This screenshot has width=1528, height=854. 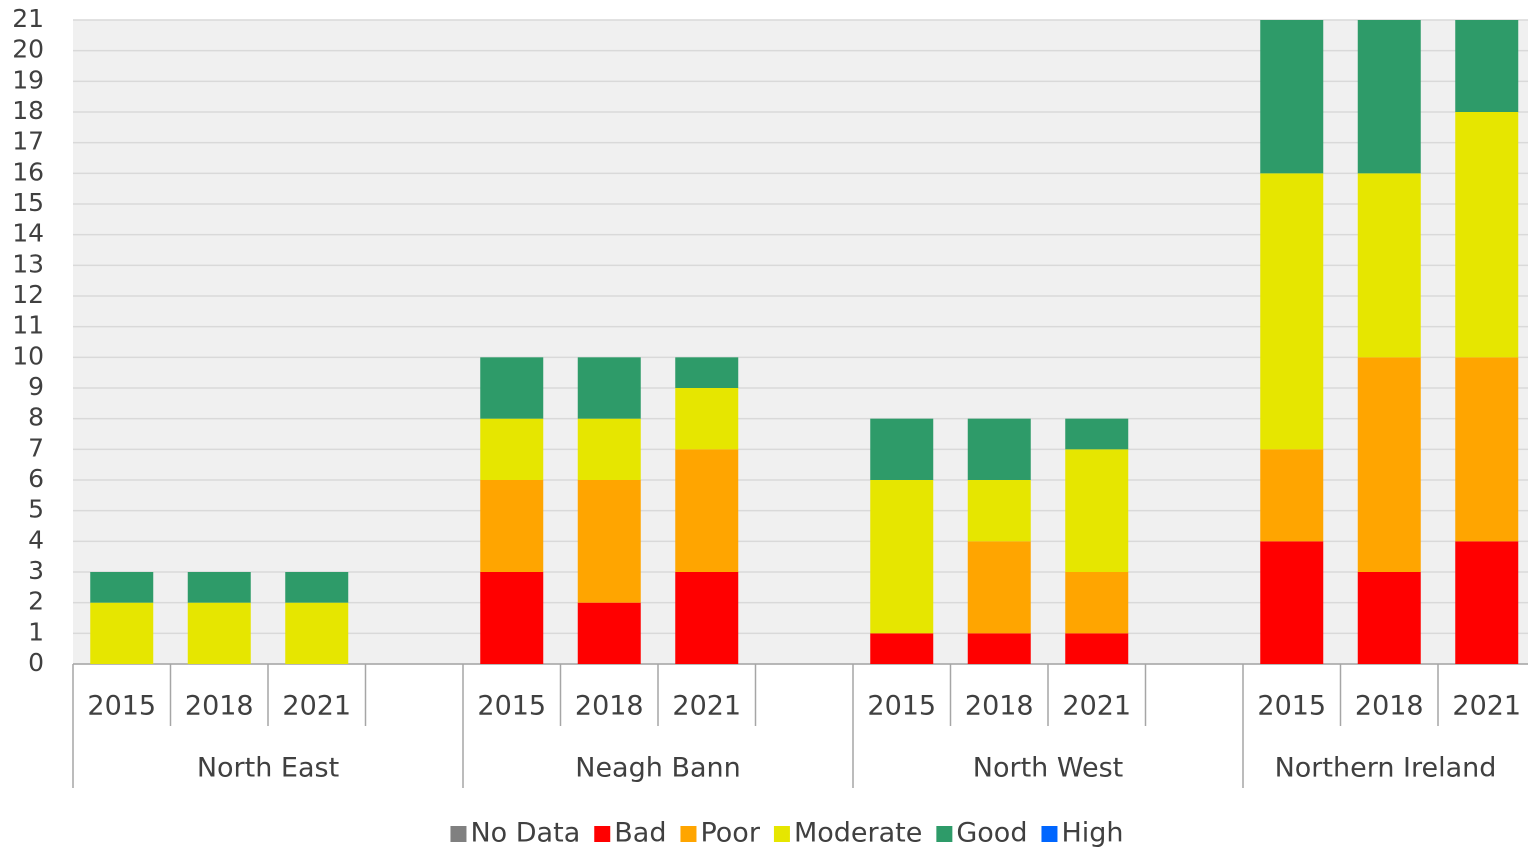 What do you see at coordinates (657, 768) in the screenshot?
I see `group-label: Neagh Bann` at bounding box center [657, 768].